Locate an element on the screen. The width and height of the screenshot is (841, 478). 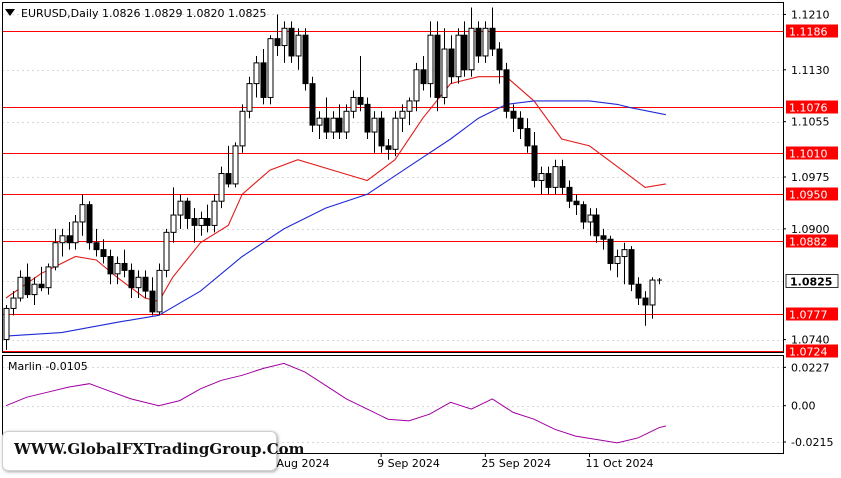
level-label-bg is located at coordinates (812, 153).